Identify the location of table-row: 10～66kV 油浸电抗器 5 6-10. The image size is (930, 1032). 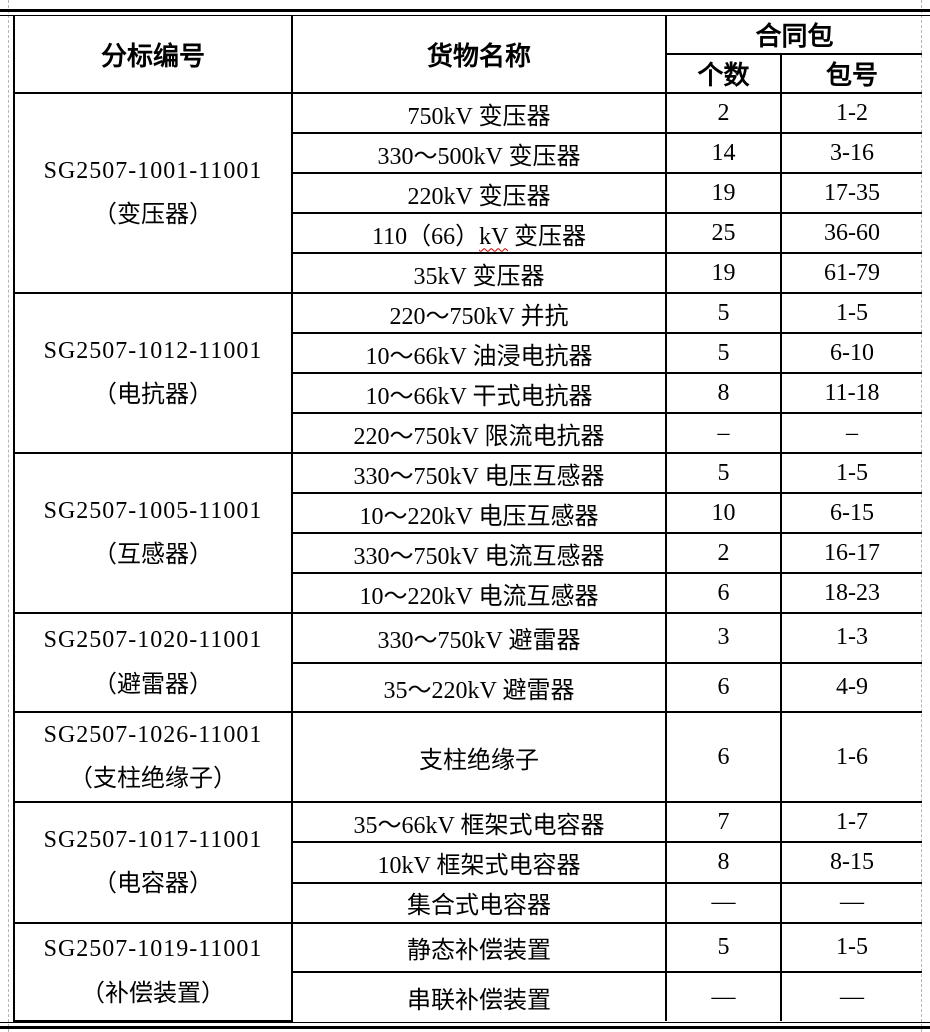
(468, 353).